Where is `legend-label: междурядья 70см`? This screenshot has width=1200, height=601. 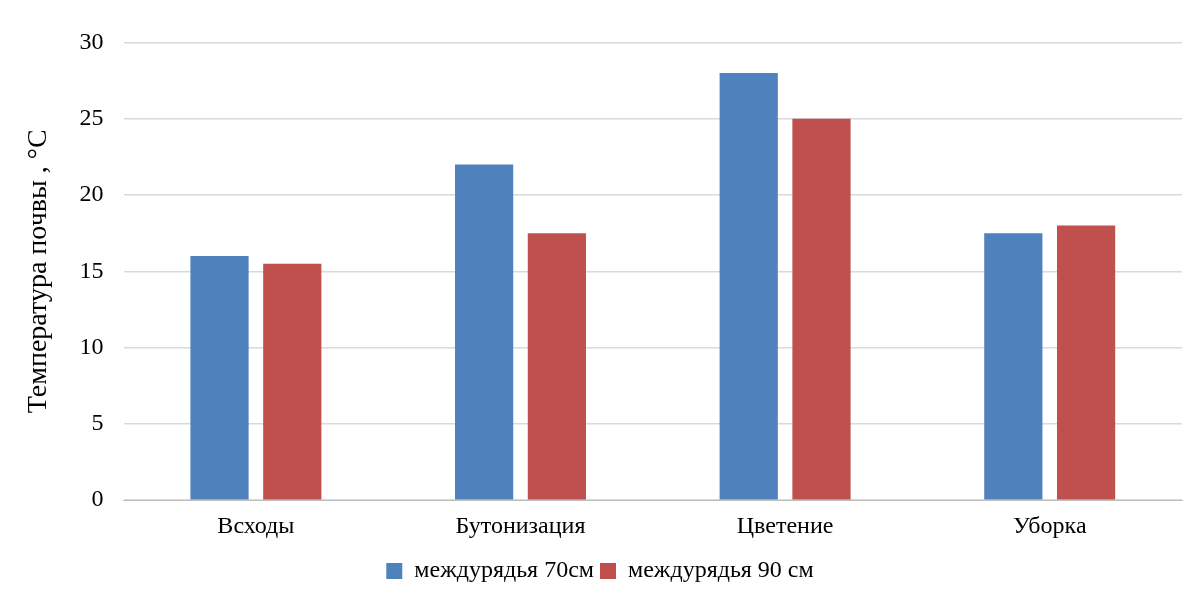 legend-label: междурядья 70см is located at coordinates (504, 569).